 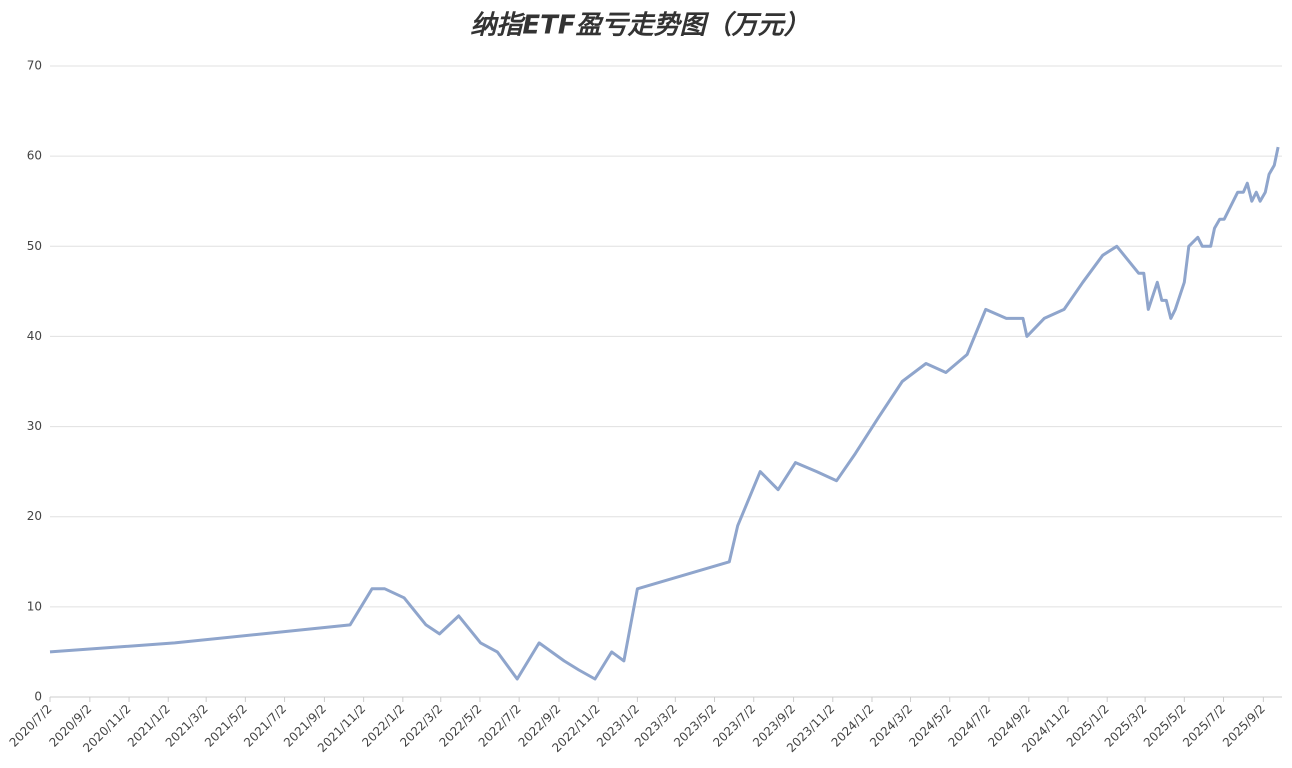 I want to click on y-tick-label: 40, so click(x=34, y=336).